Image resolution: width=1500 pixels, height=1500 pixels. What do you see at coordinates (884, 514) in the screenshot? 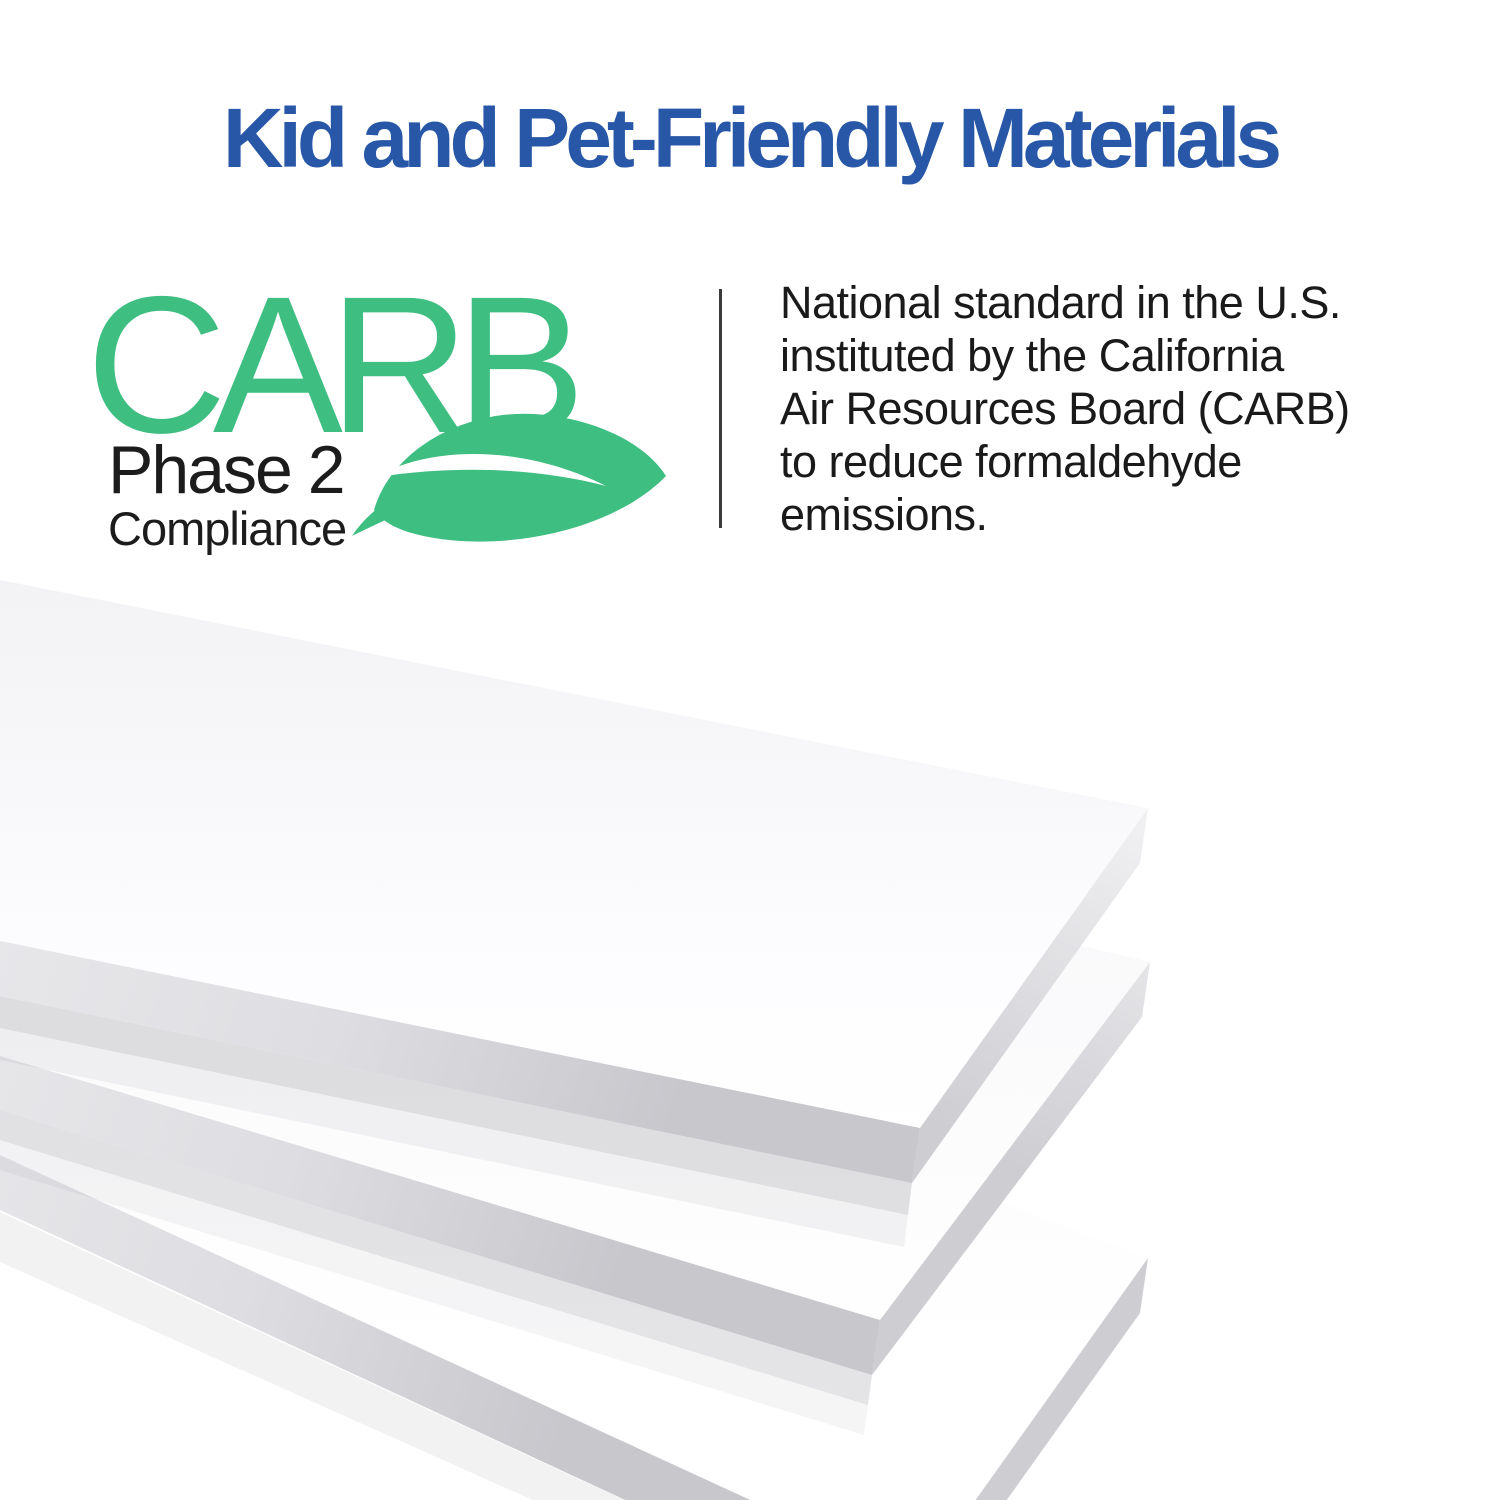
I see `description-line: emissions.` at bounding box center [884, 514].